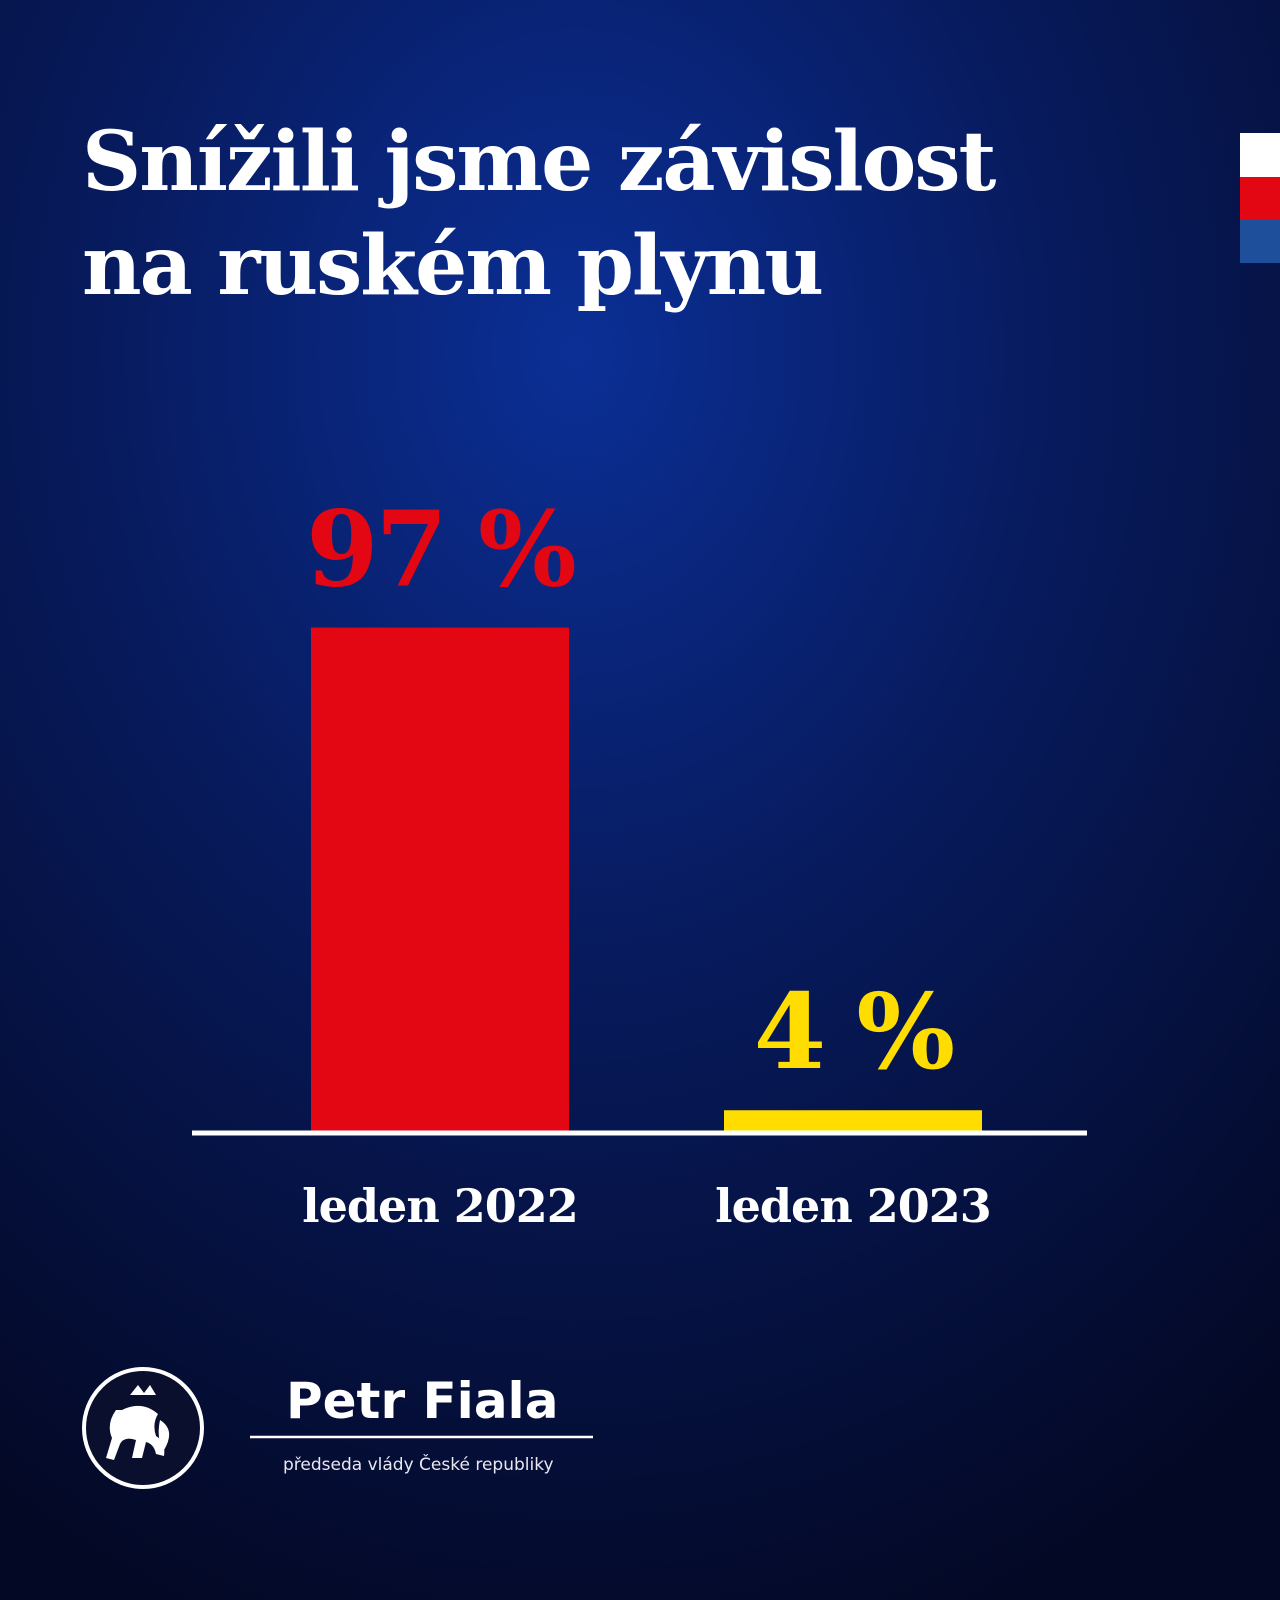  I want to click on x-tick-label: leden 2023, so click(853, 1206).